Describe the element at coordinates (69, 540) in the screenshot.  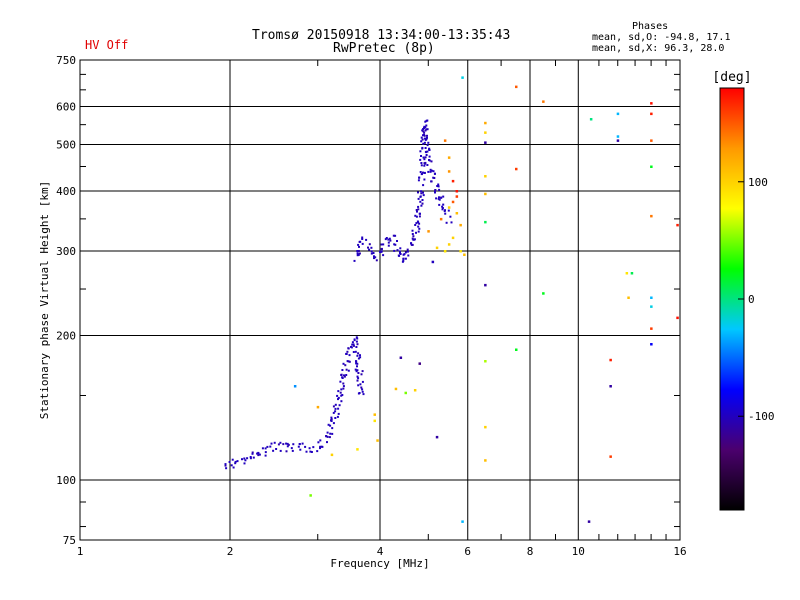
I see `y-tick-label: 75` at that location.